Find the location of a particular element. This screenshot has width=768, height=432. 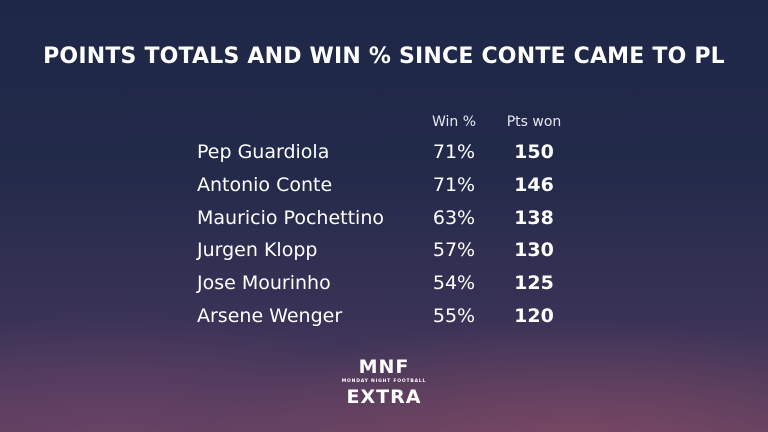

table-row: Arsene Wenger 55% 120 is located at coordinates (384, 321).